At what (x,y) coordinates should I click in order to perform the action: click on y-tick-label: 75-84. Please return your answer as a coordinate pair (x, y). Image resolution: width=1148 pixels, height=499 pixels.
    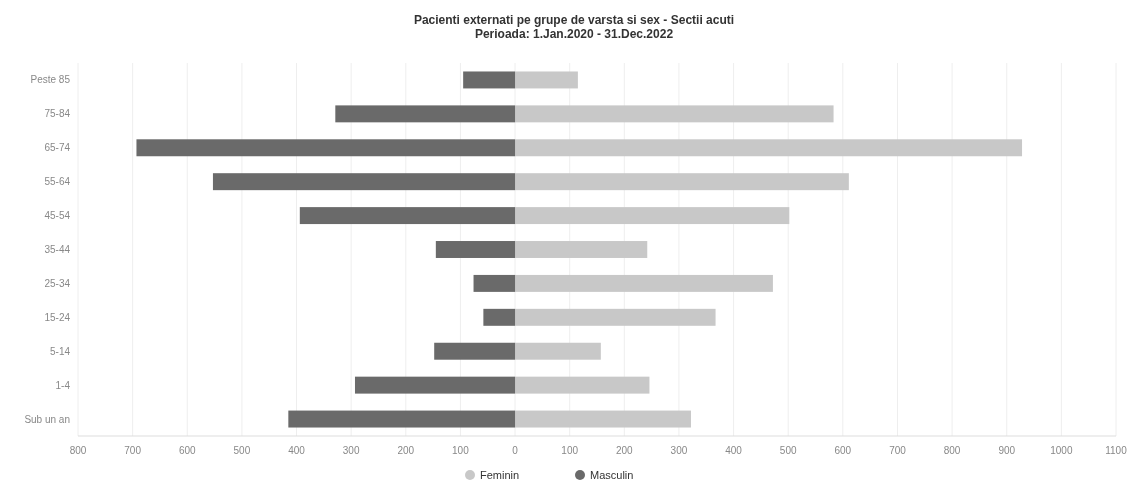
    Looking at the image, I should click on (57, 114).